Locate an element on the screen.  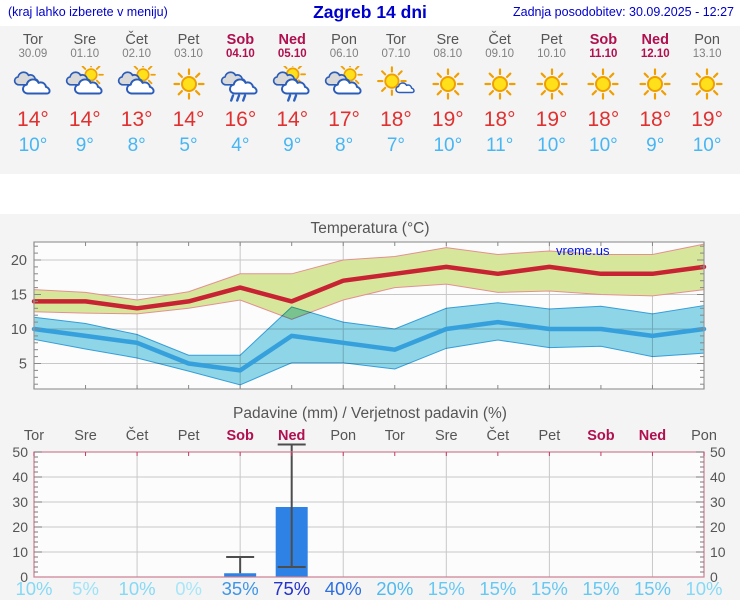
day-max-temp: 13° is located at coordinates (136, 119).